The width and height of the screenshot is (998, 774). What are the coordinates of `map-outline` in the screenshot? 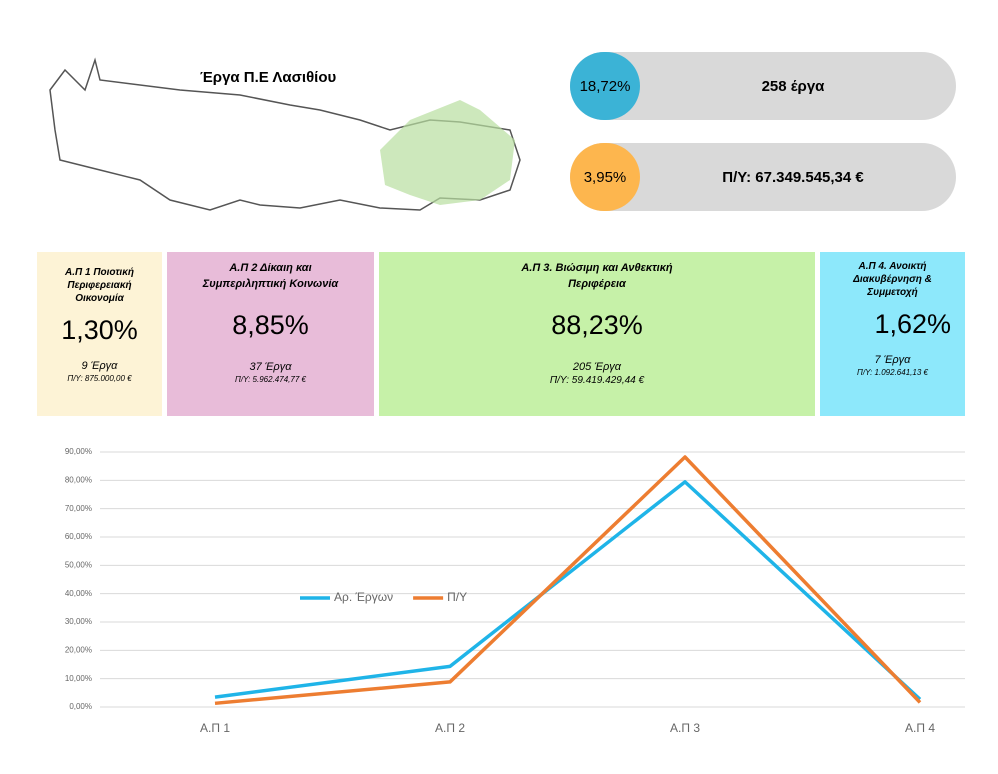 It's located at (285, 134).